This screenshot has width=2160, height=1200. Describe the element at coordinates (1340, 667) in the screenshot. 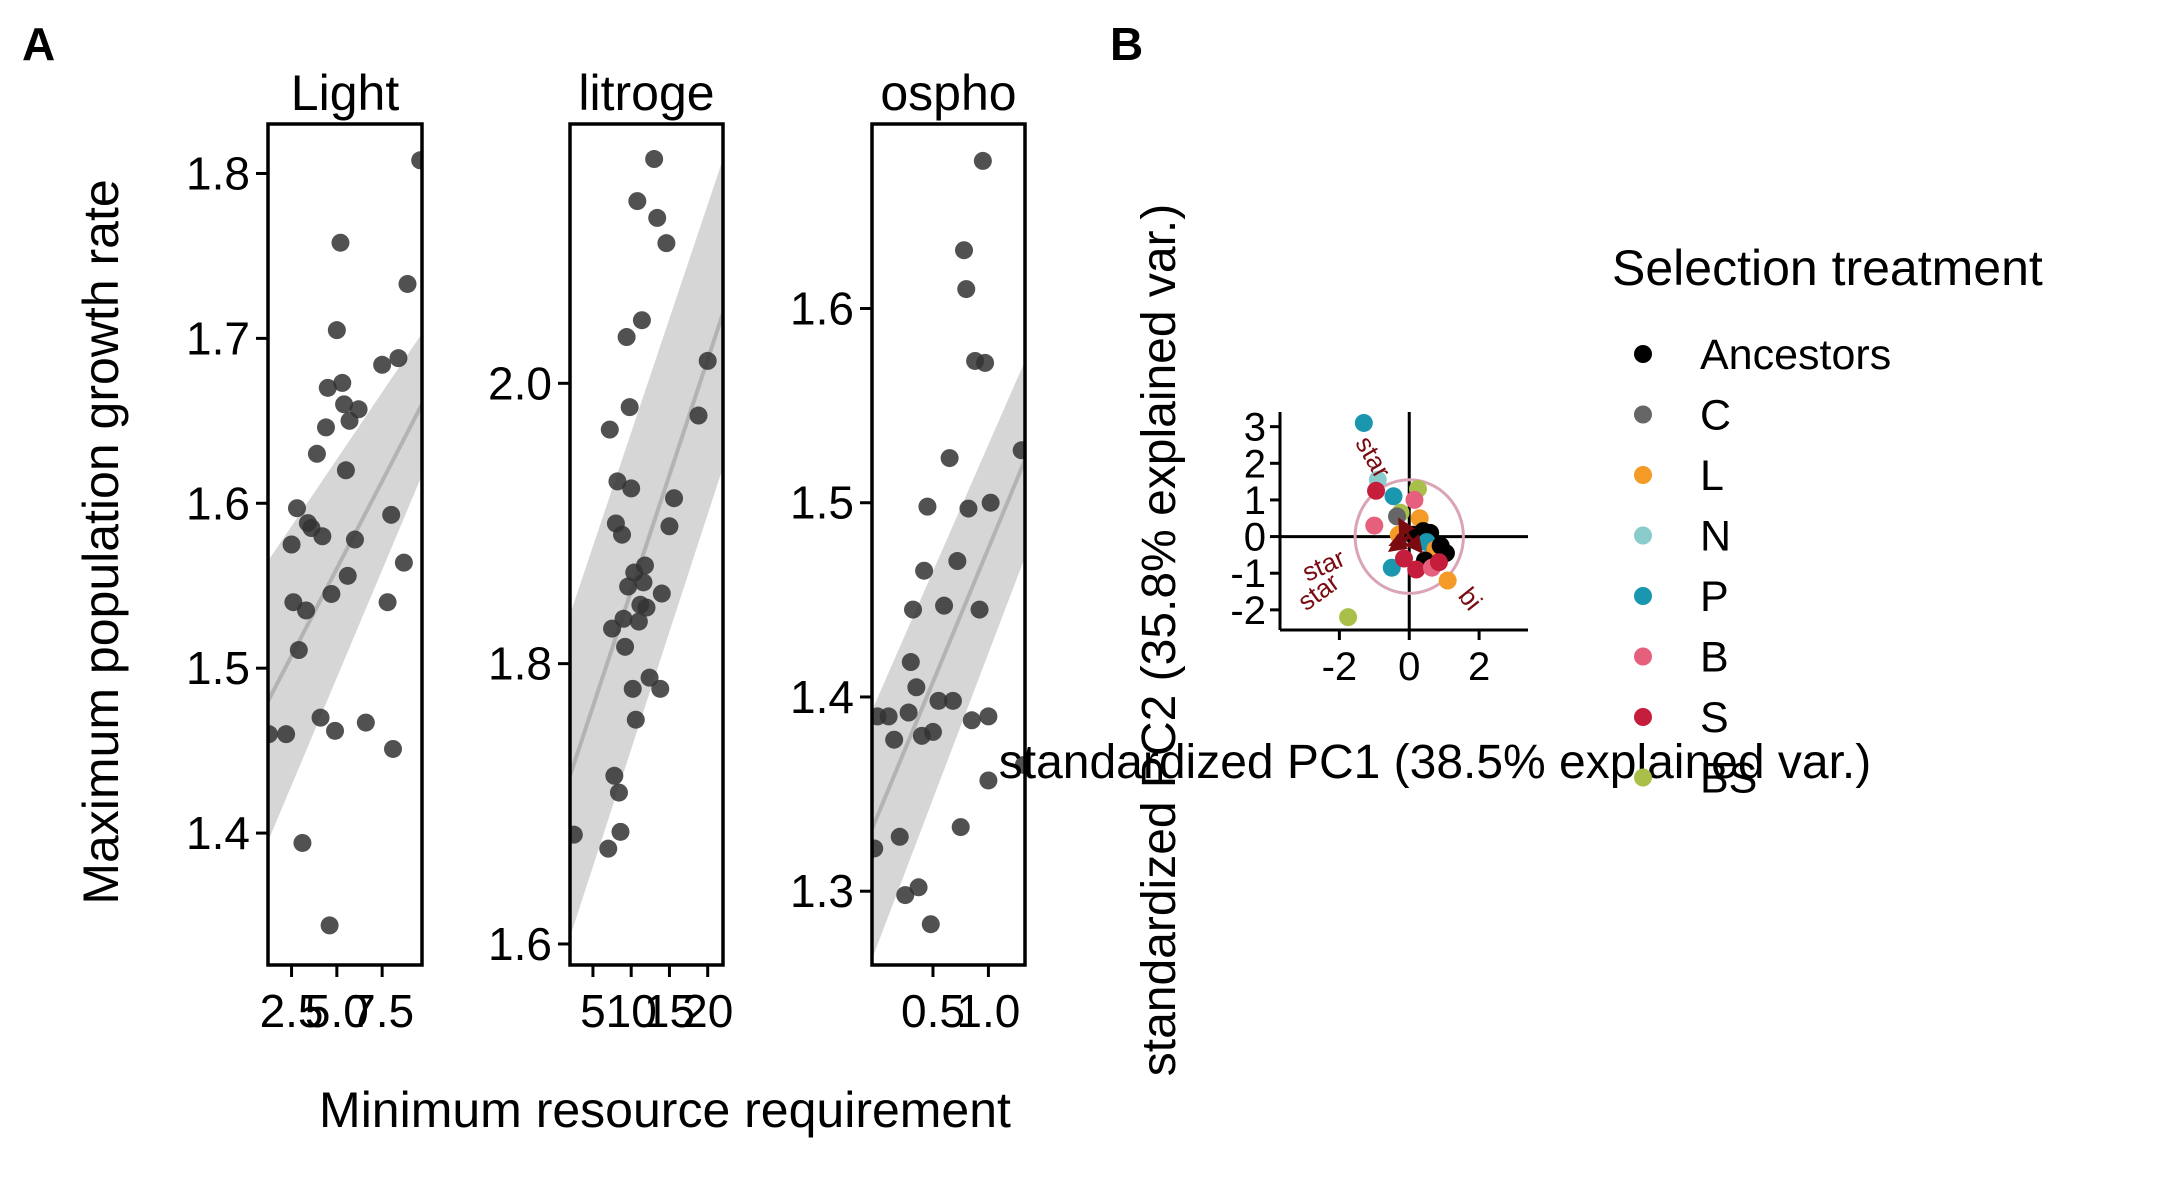

I see `pca-x-tick-label-1: -2` at that location.